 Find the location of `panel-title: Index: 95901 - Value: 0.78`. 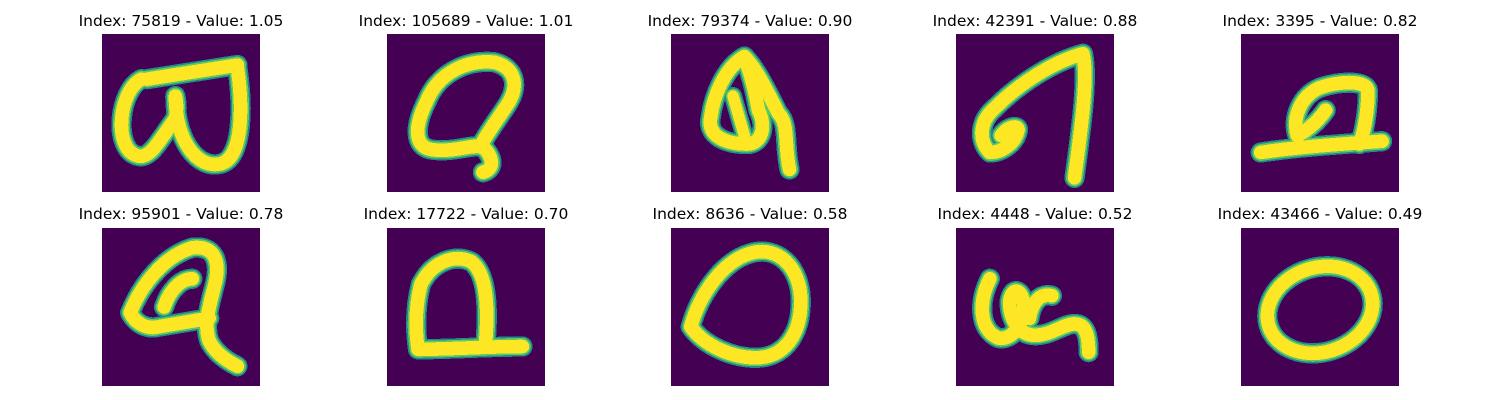

panel-title: Index: 95901 - Value: 0.78 is located at coordinates (181, 214).